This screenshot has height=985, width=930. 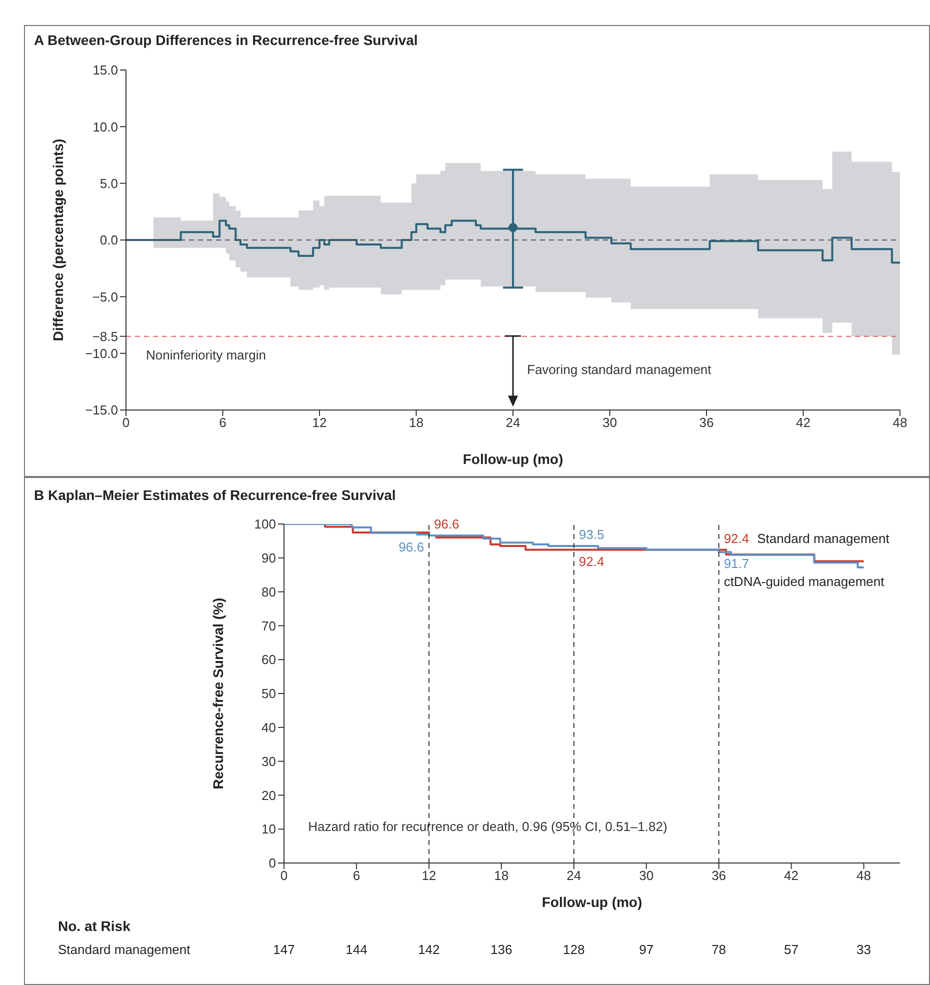 What do you see at coordinates (737, 564) in the screenshot?
I see `data-label: 91.7` at bounding box center [737, 564].